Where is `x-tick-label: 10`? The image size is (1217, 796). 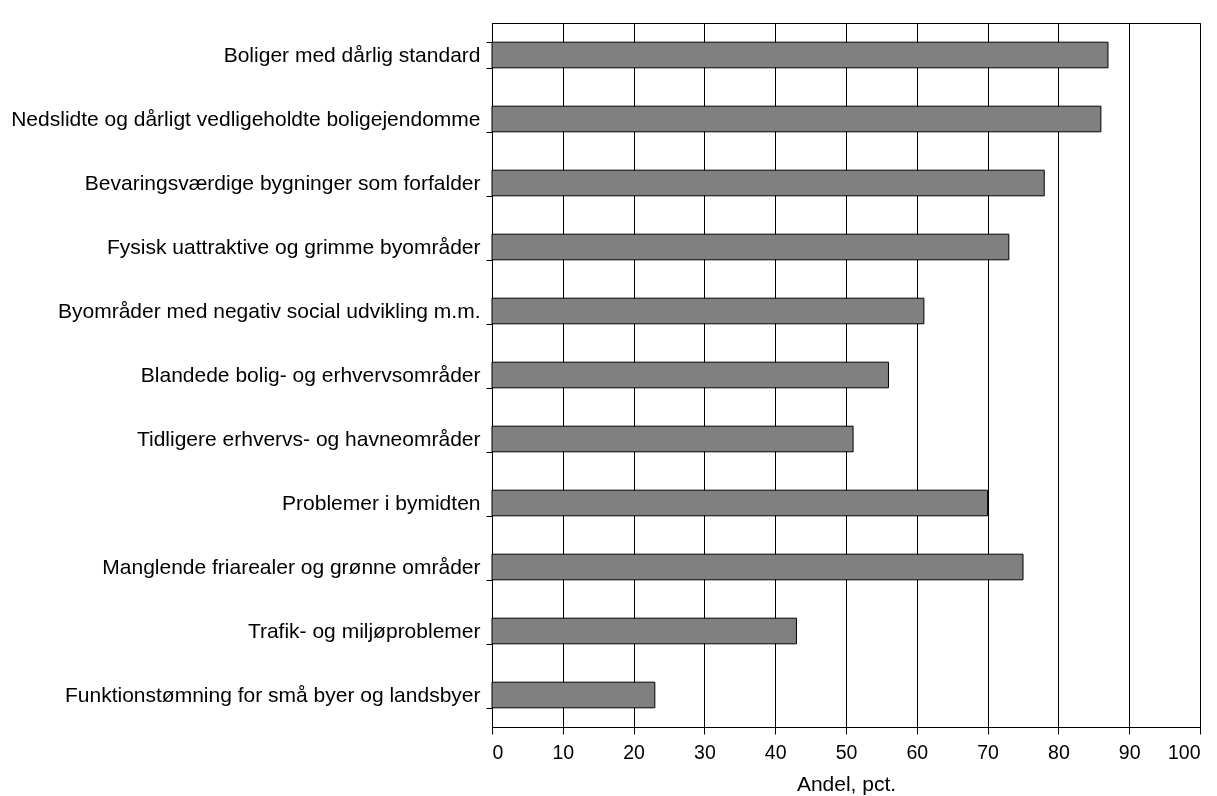 x-tick-label: 10 is located at coordinates (563, 751).